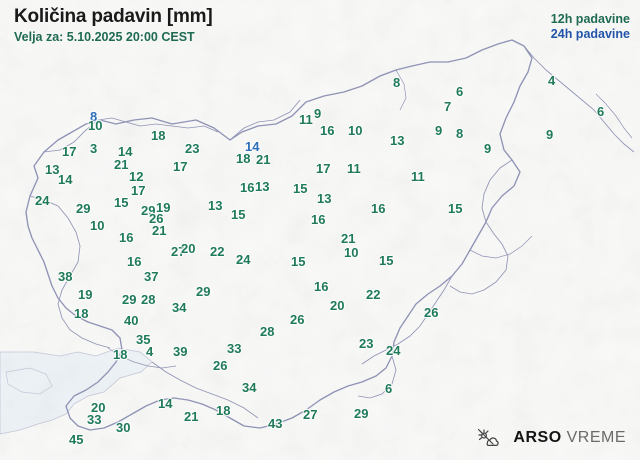  Describe the element at coordinates (94, 148) in the screenshot. I see `station-value: 3` at that location.